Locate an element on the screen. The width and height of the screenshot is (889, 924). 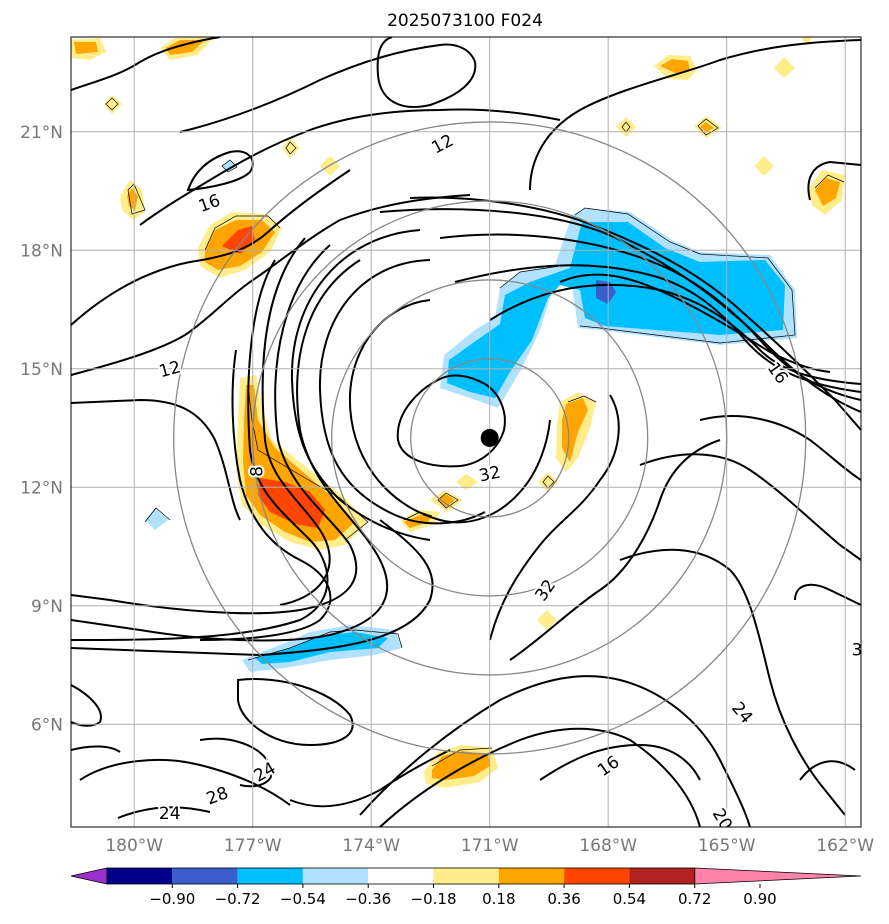
contour-label: 3 is located at coordinates (857, 650).